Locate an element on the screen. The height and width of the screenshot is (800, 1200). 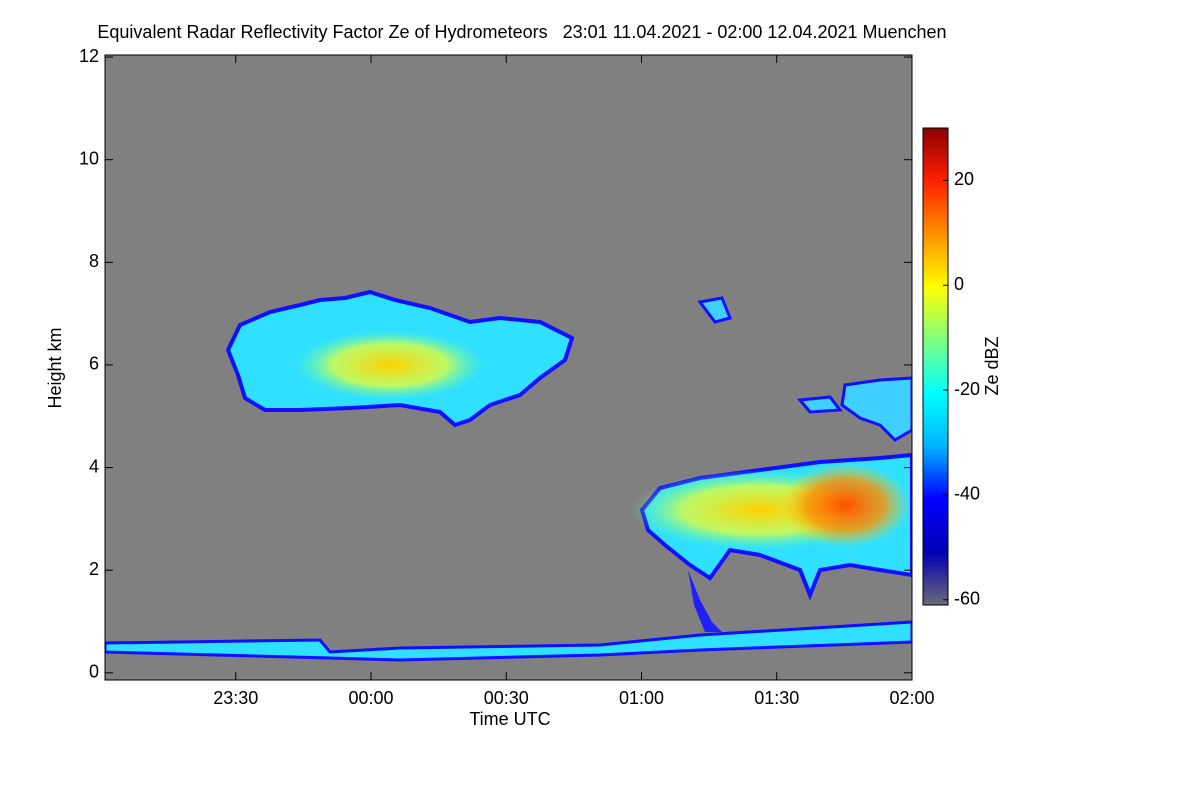
y-tick-label: 12 is located at coordinates (89, 56).